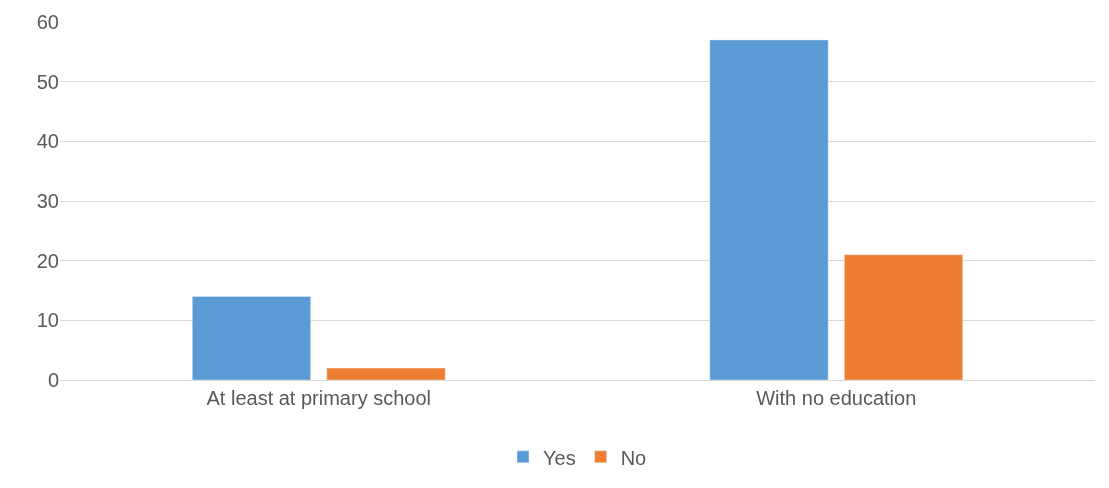 This screenshot has height=488, width=1109. I want to click on y-tick-label: 30, so click(47, 201).